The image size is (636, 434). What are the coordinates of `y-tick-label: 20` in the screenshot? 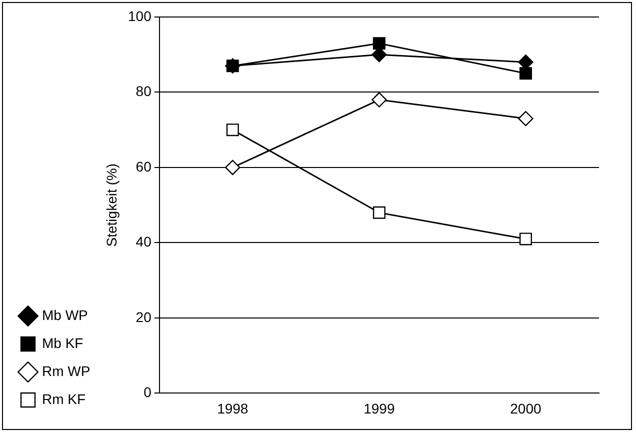 It's located at (144, 316).